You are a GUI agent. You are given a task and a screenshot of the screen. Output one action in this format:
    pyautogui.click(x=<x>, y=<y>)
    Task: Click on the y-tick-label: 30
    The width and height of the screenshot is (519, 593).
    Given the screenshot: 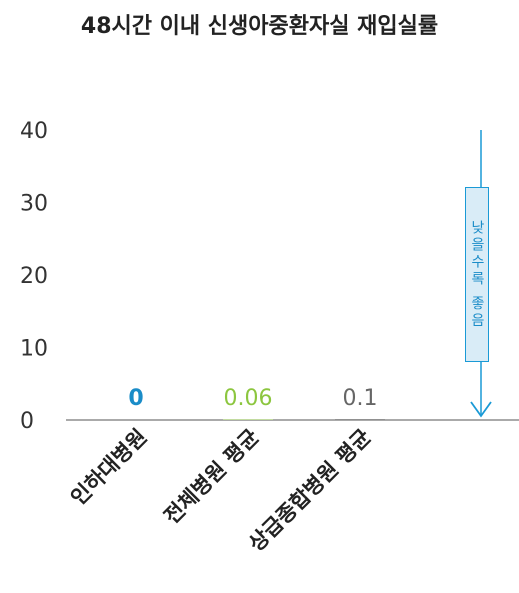 What is the action you would take?
    pyautogui.click(x=34, y=204)
    